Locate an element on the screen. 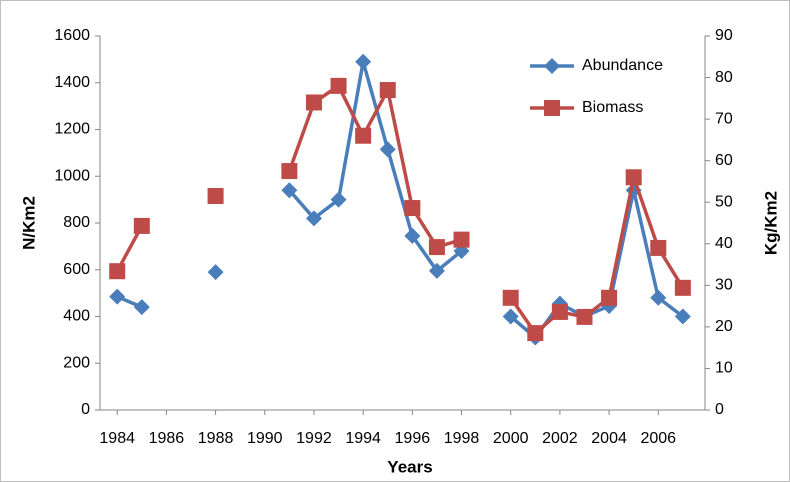 This screenshot has height=482, width=790. y2-tick-label: 80 is located at coordinates (724, 77).